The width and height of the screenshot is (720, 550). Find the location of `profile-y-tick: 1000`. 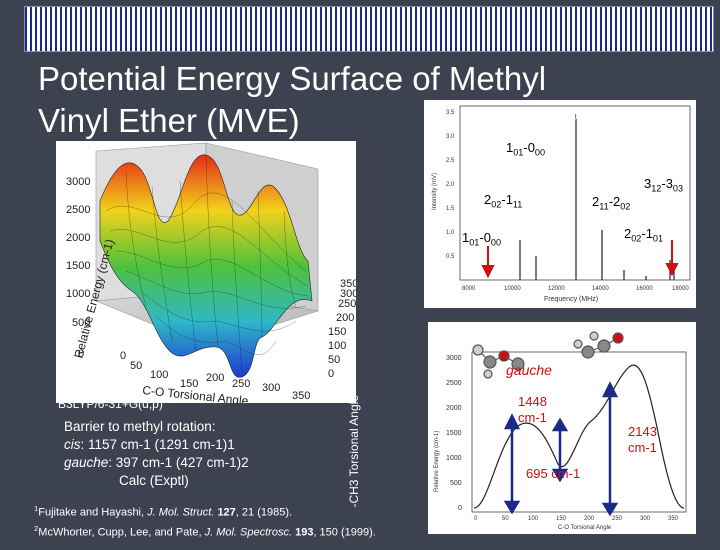

profile-y-tick: 1000 is located at coordinates (454, 458).